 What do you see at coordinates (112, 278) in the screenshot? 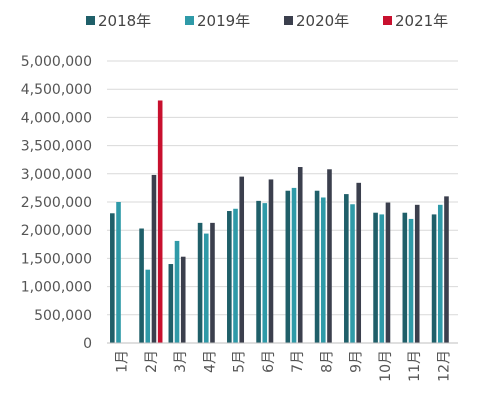
I see `bar-2018年-1月` at bounding box center [112, 278].